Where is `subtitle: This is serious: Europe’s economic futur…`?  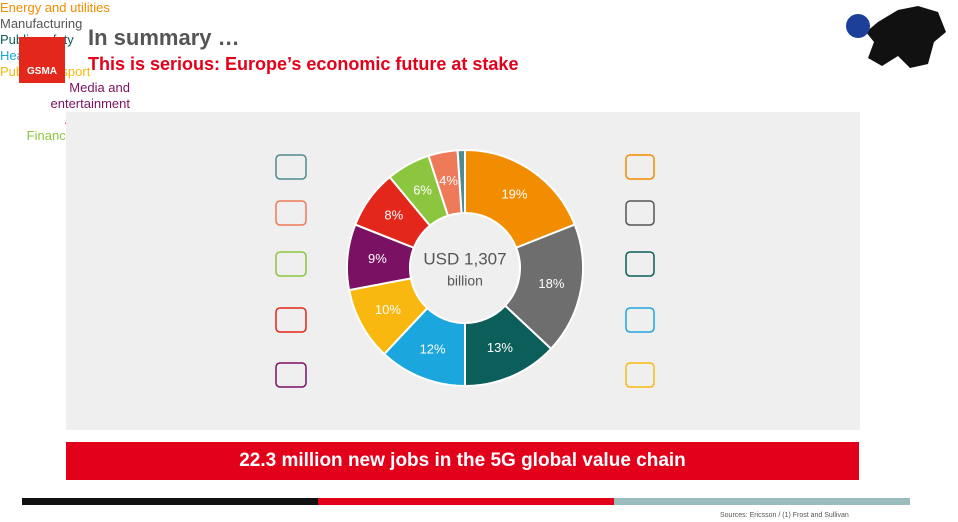 subtitle: This is serious: Europe’s economic futur… is located at coordinates (303, 64).